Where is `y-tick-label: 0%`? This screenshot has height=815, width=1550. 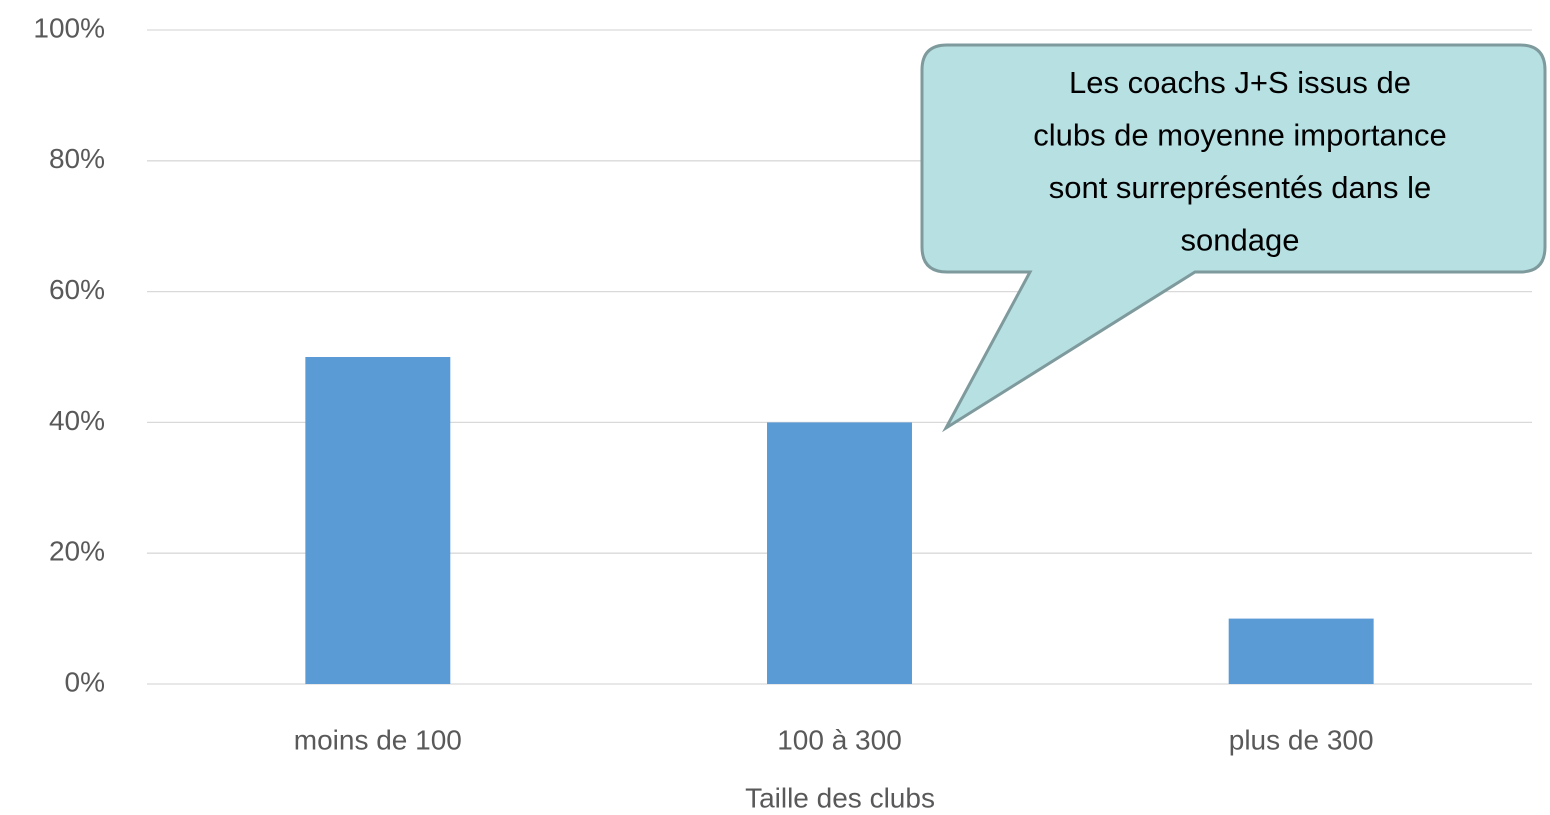
y-tick-label: 0% is located at coordinates (85, 681).